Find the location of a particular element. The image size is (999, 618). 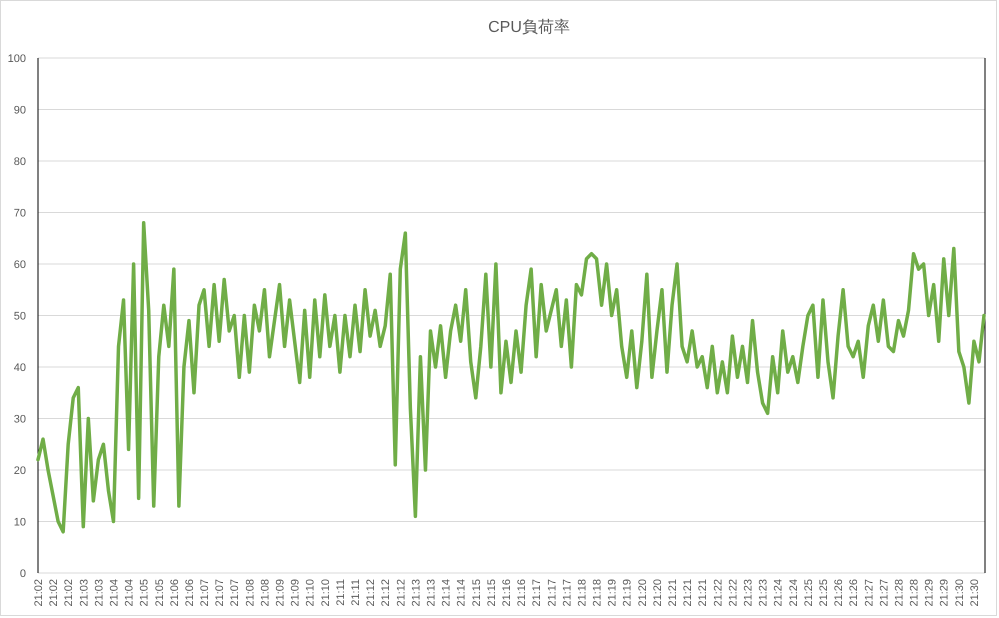

chart-title: CPU負荷率 is located at coordinates (529, 27).